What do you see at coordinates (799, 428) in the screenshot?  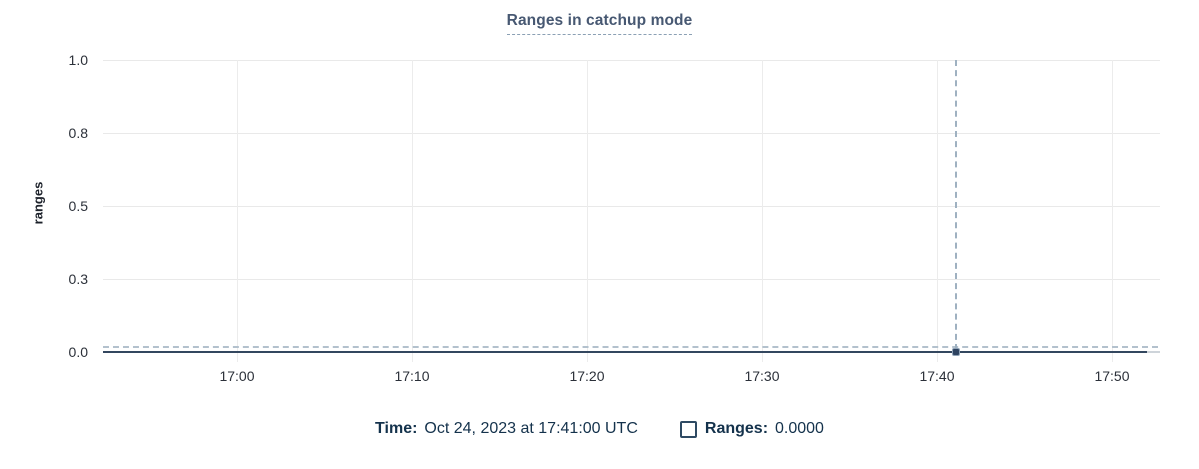 I see `legend-series-value: 0.0000` at bounding box center [799, 428].